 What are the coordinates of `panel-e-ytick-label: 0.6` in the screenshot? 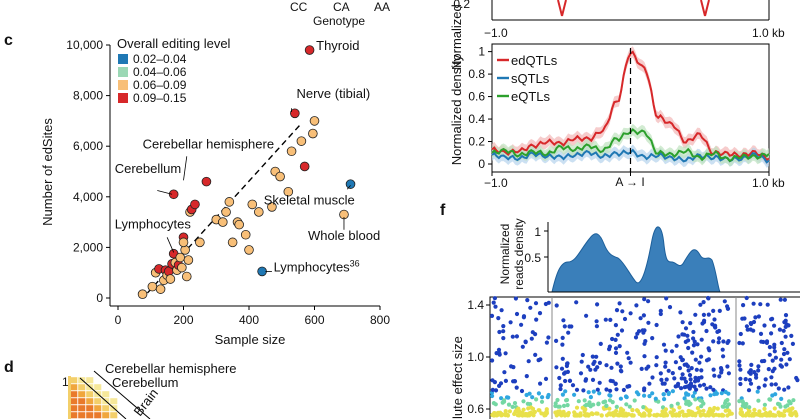 It's located at (476, 97).